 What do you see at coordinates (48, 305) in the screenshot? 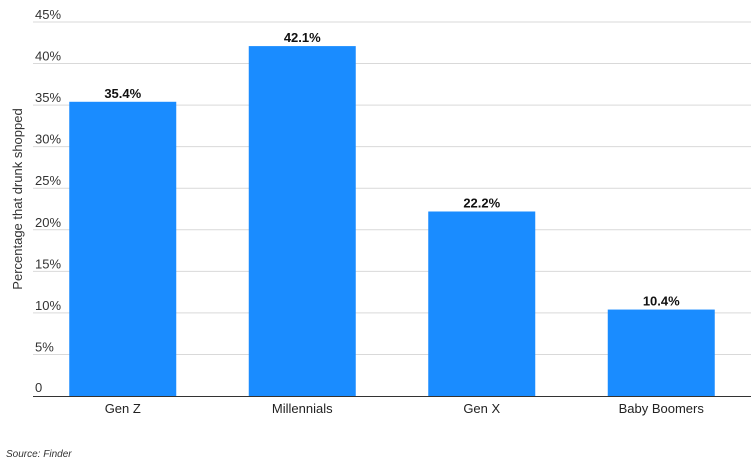
I see `y-tick-label: 10%` at bounding box center [48, 305].